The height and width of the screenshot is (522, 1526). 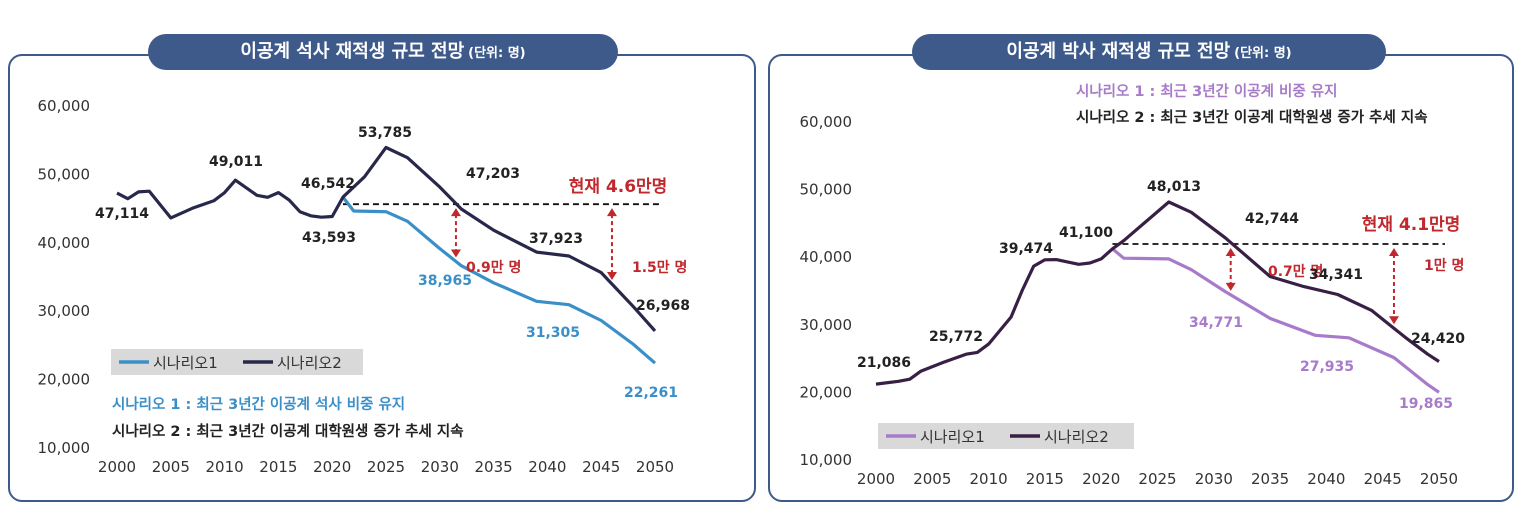 What do you see at coordinates (493, 267) in the screenshot?
I see `gap-mid-label: 0.9만 명` at bounding box center [493, 267].